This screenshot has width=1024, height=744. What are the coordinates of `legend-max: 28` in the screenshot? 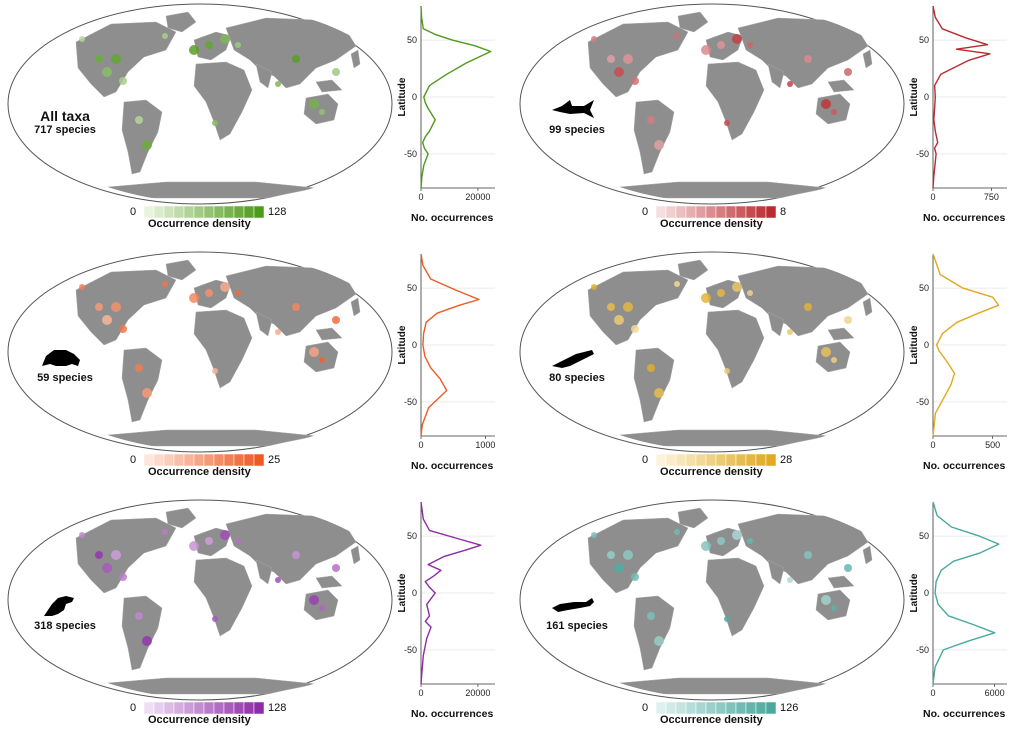 It's located at (786, 460).